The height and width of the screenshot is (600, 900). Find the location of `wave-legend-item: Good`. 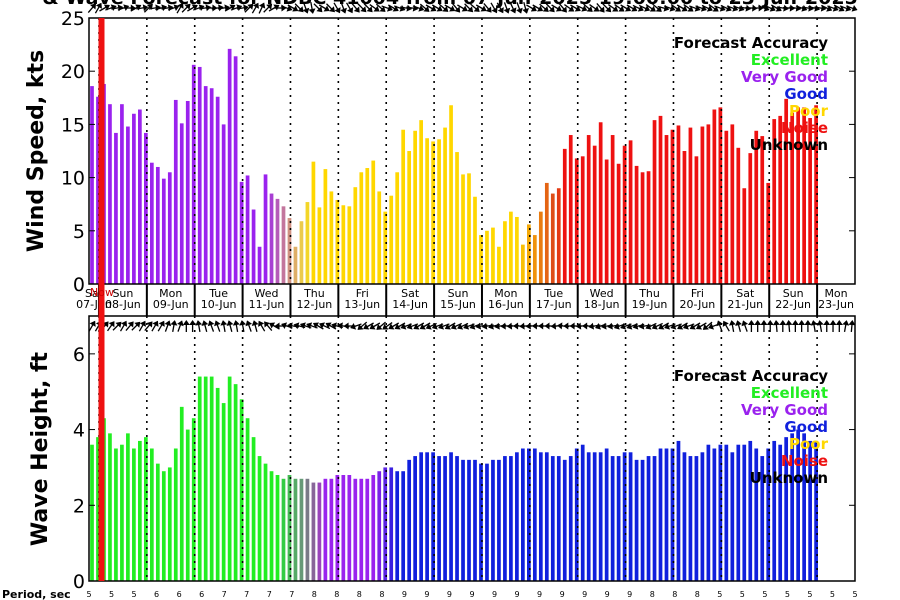

wave-legend-item: Good is located at coordinates (806, 427).